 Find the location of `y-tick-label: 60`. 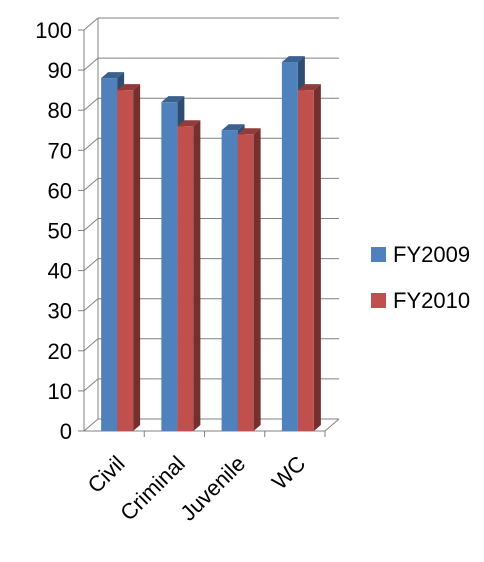

y-tick-label: 60 is located at coordinates (60, 190).